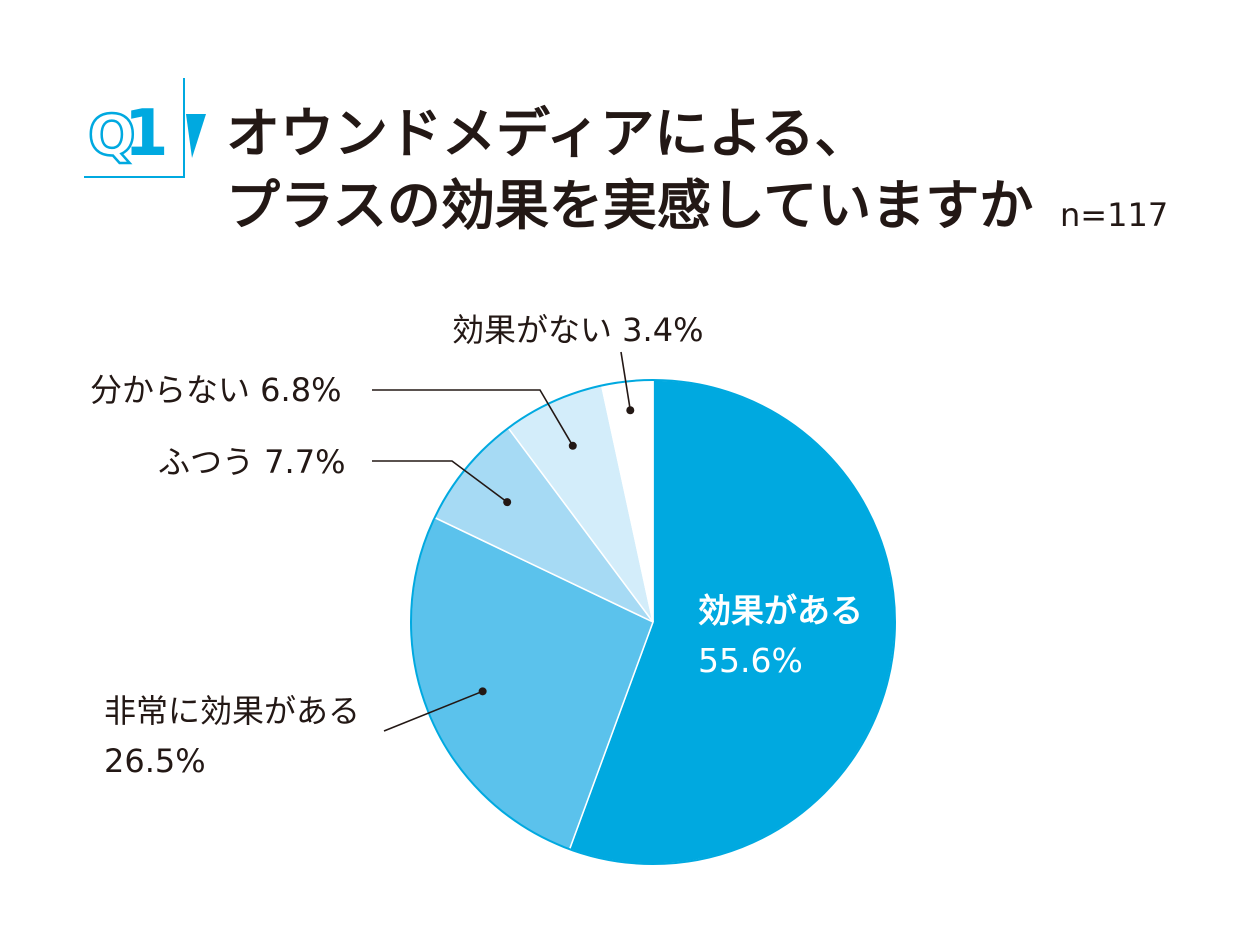 Image resolution: width=1248 pixels, height=949 pixels. What do you see at coordinates (112, 136) in the screenshot?
I see `question-prefix: Q` at bounding box center [112, 136].